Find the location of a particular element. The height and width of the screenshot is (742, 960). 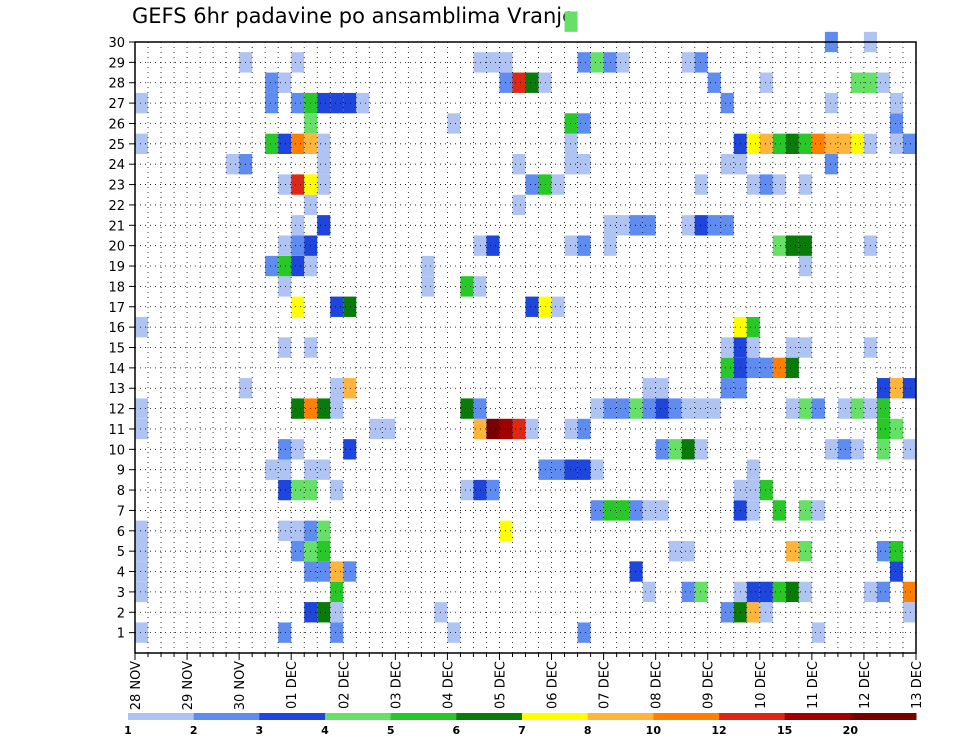

y-tick-label: 18 is located at coordinates (116, 287).